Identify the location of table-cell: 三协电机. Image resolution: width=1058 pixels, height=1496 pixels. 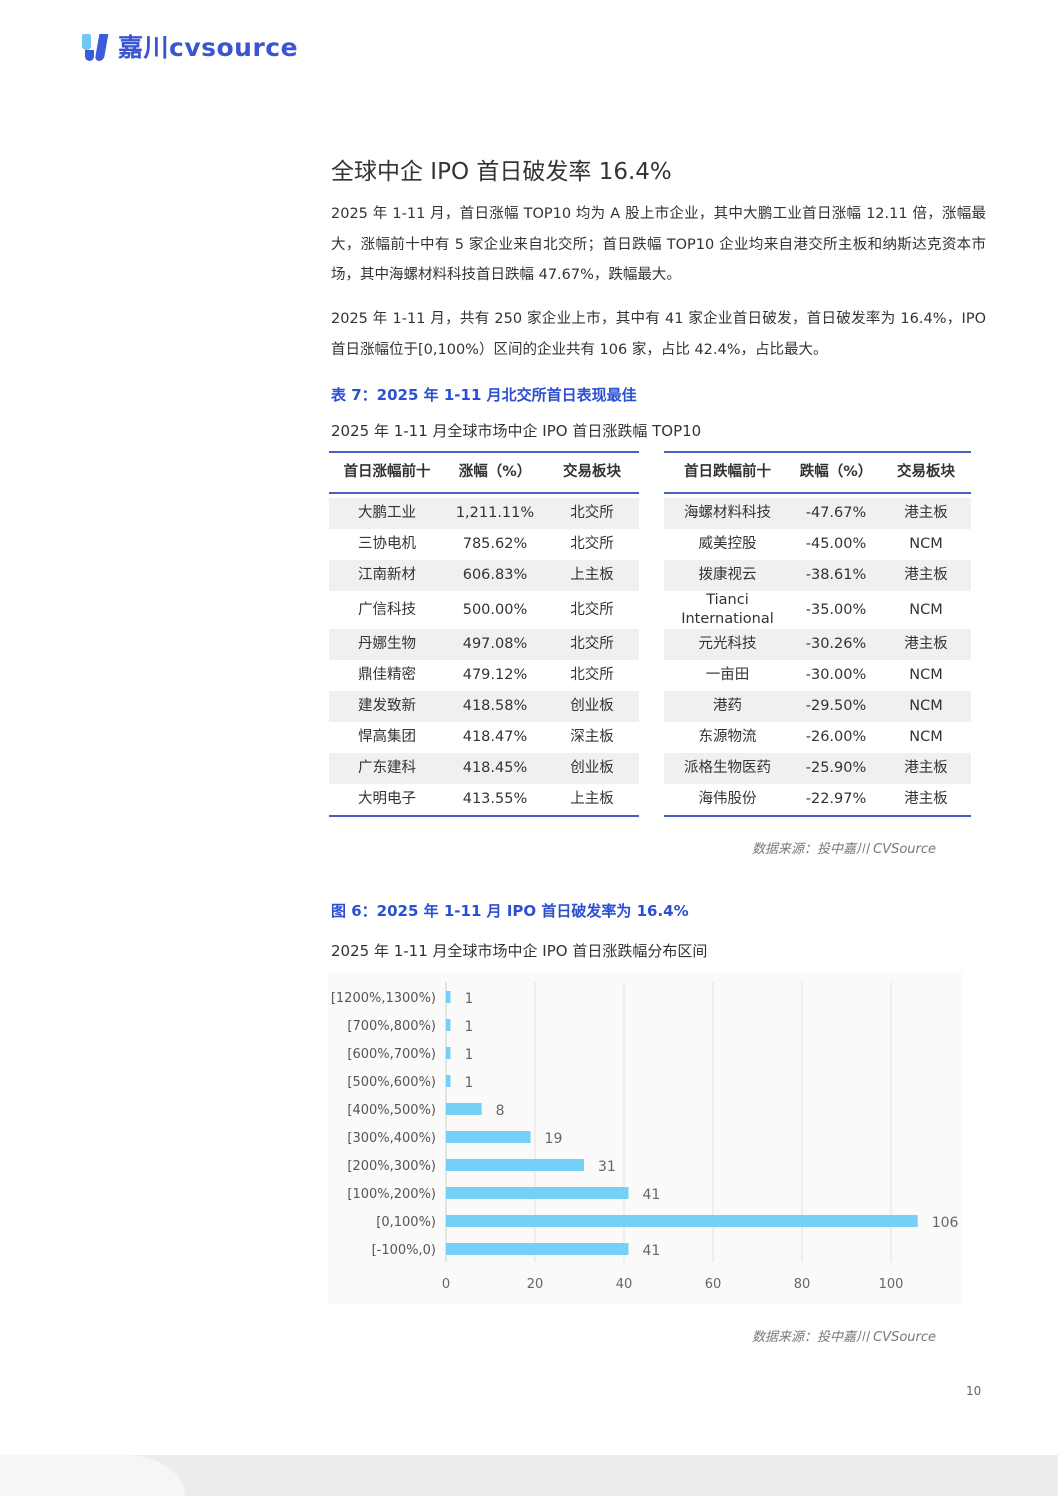
(387, 544).